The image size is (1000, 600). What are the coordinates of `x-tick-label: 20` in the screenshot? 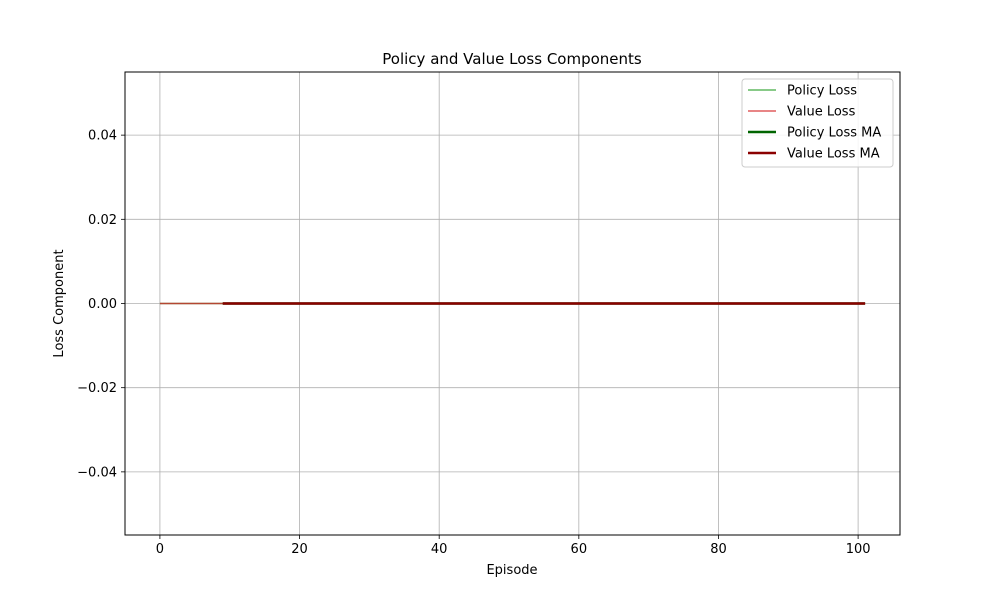 It's located at (299, 549).